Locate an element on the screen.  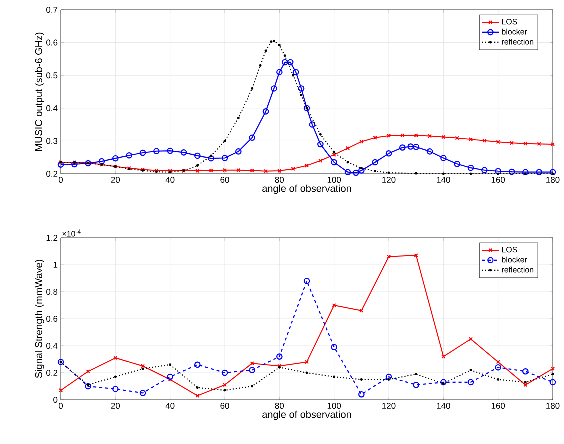
y-axis-title: MUSIC output (sub-6 GHz) is located at coordinates (39, 91).